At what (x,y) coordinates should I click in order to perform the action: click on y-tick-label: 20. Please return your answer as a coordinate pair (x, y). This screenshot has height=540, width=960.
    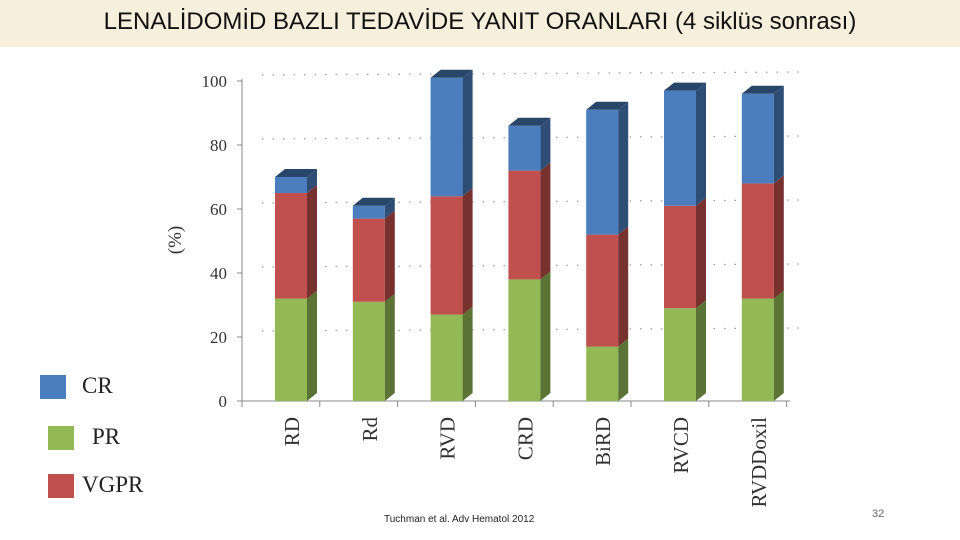
    Looking at the image, I should click on (218, 337).